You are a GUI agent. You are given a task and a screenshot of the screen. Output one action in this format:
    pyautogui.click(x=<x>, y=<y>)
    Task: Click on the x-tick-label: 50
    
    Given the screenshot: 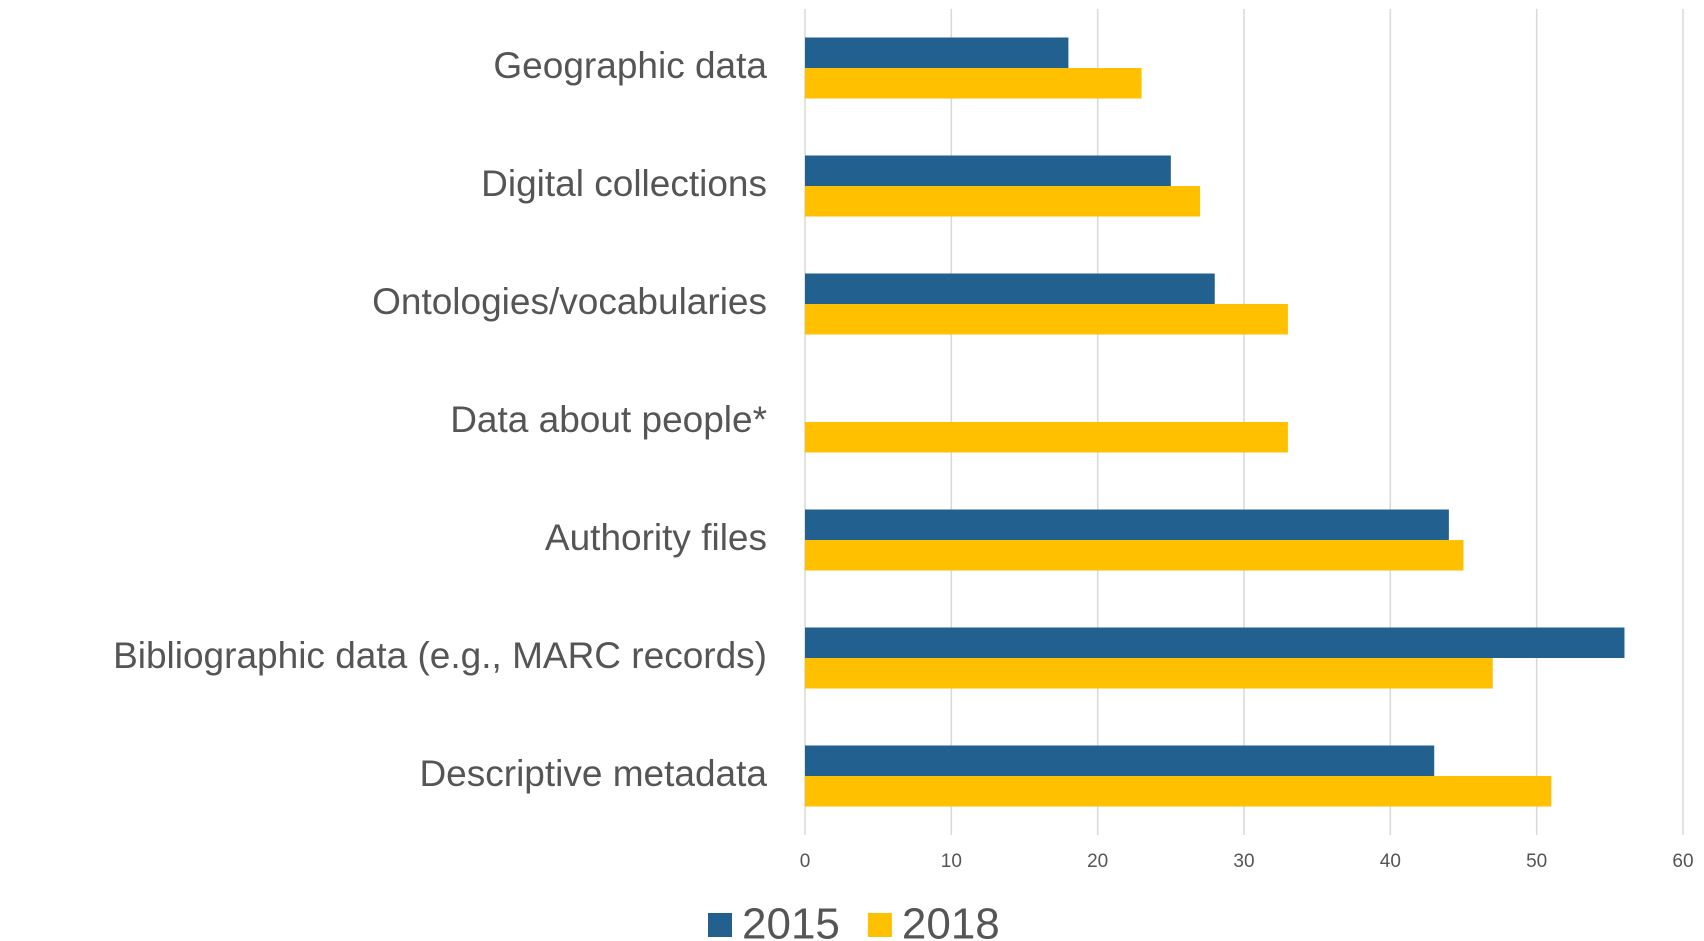 What is the action you would take?
    pyautogui.click(x=1536, y=861)
    